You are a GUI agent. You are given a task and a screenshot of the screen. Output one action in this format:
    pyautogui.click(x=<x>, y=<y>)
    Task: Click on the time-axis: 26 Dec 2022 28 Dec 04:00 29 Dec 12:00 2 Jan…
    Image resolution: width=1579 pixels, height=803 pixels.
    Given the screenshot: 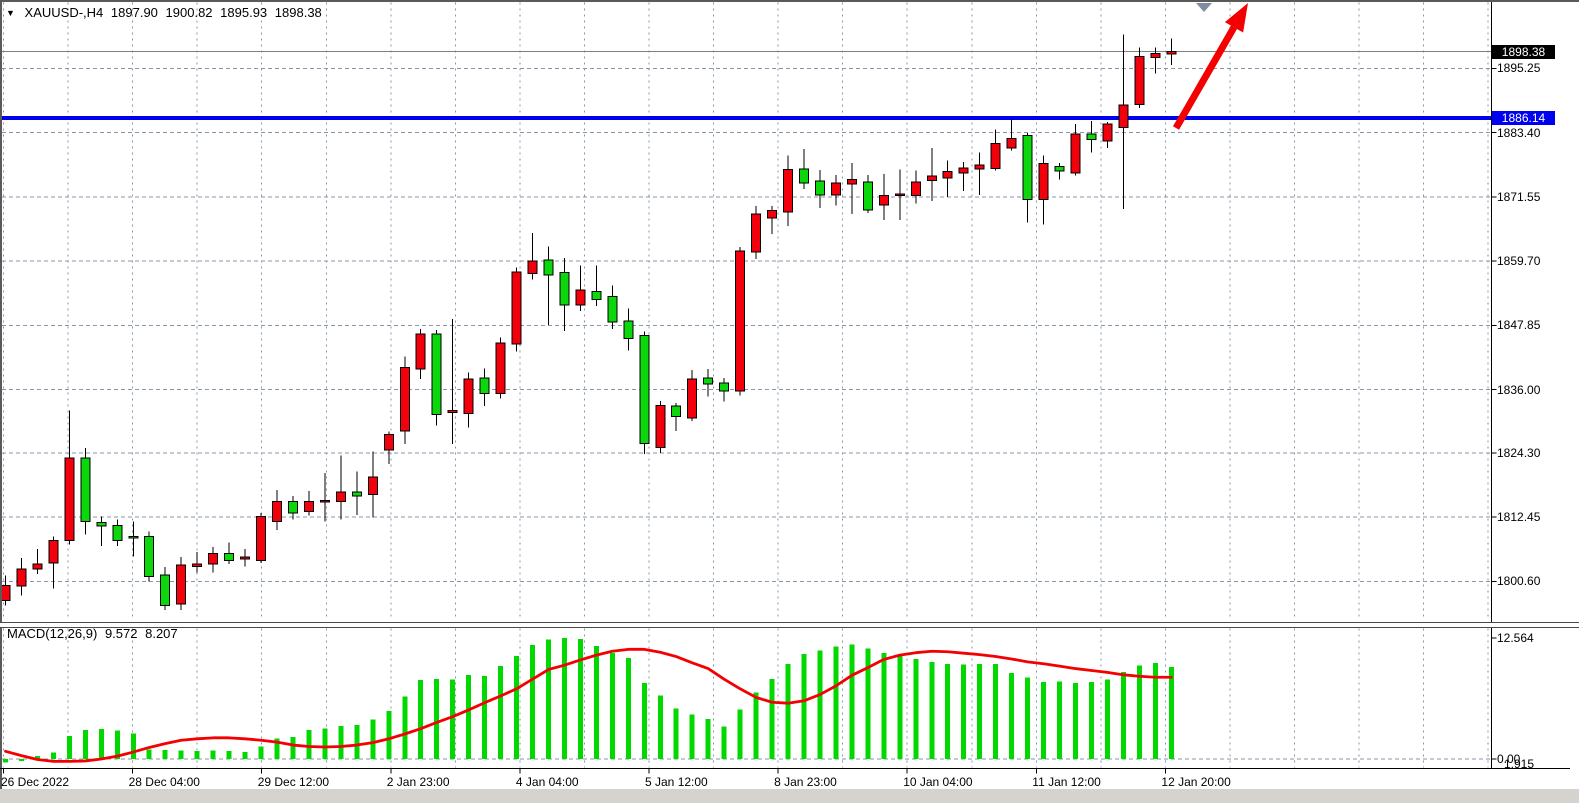 What is the action you would take?
    pyautogui.click(x=789, y=779)
    